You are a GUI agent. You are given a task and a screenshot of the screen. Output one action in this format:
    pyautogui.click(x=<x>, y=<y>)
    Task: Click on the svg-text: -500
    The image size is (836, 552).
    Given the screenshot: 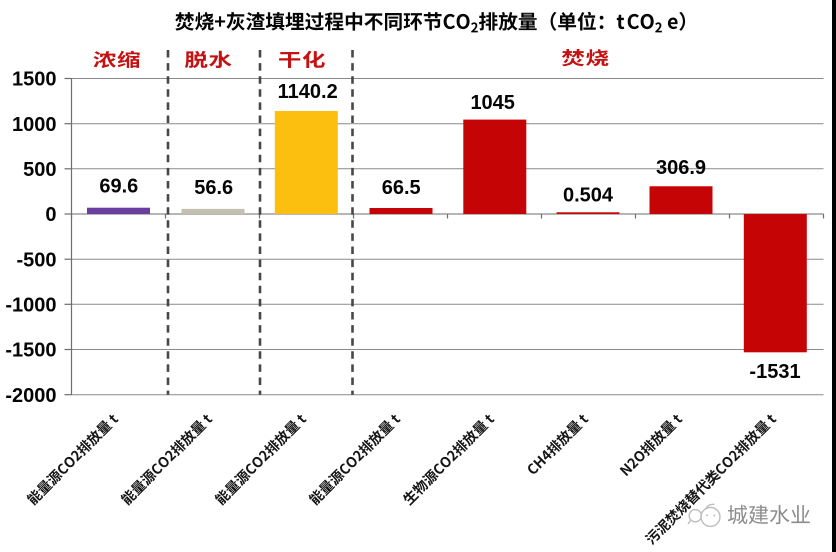 What is the action you would take?
    pyautogui.click(x=36, y=260)
    